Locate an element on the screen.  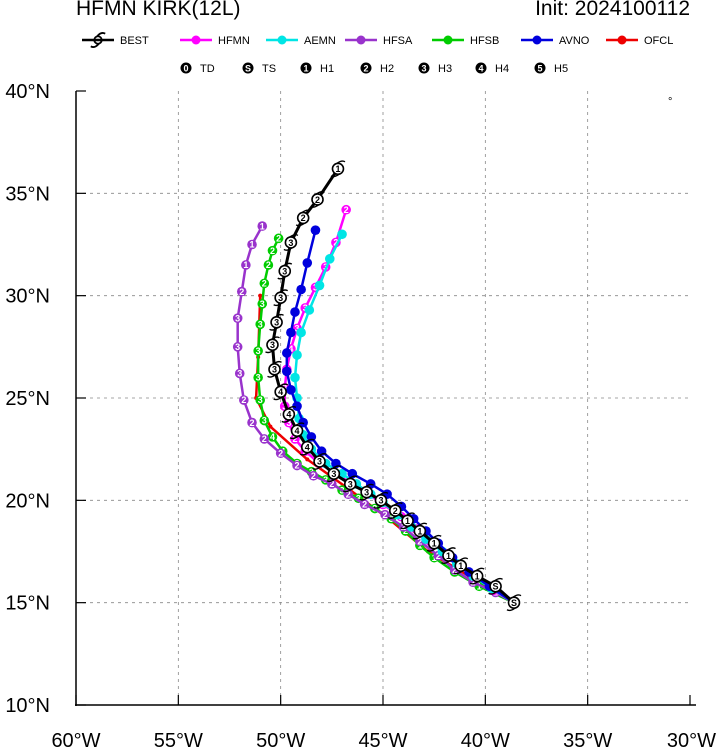
cat-symbol-text: 1 is located at coordinates (305, 68).